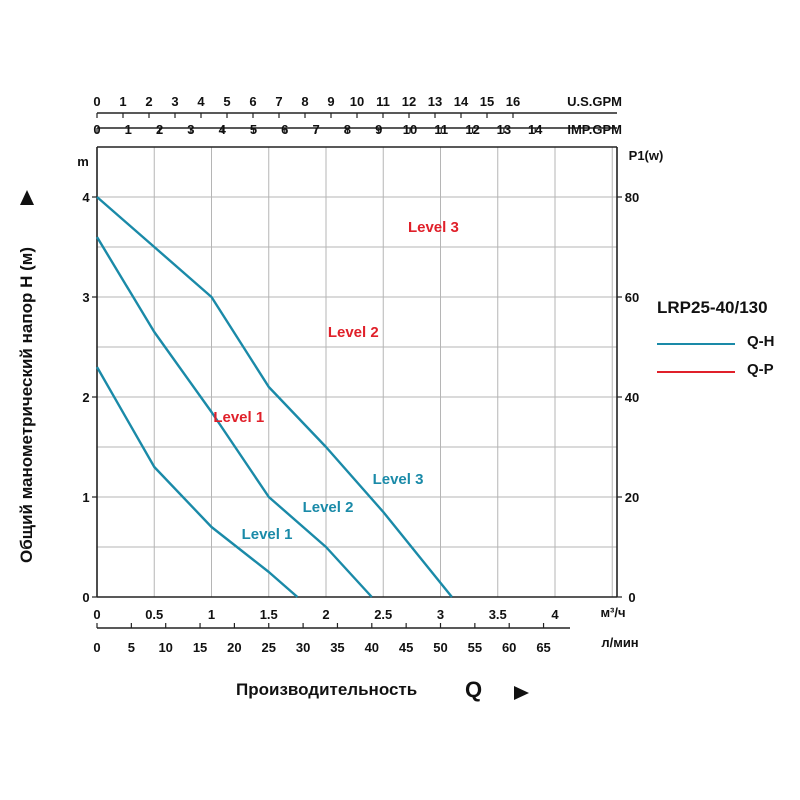 The width and height of the screenshot is (800, 800). I want to click on us-gpm-tick-label: 16, so click(513, 101).